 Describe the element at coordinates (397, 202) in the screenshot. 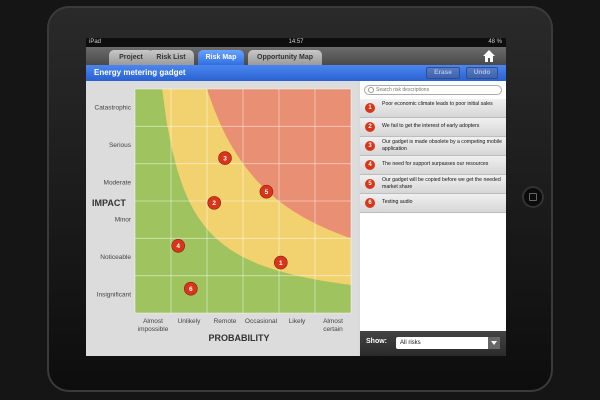

I see `risk-description: Testing audio` at that location.